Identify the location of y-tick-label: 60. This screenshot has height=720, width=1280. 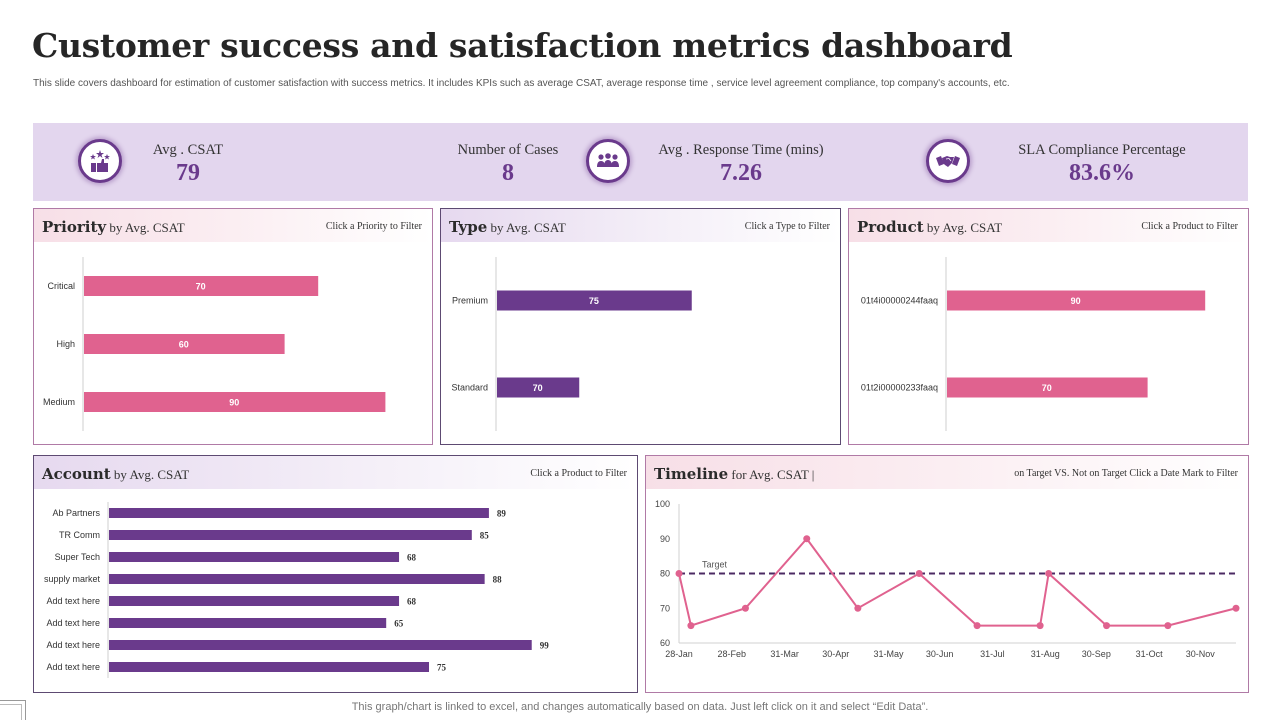
(665, 643).